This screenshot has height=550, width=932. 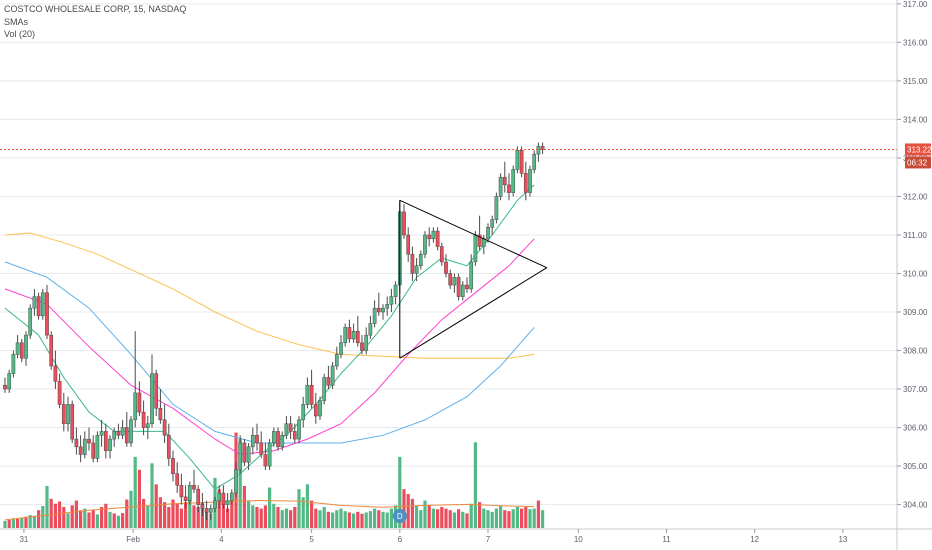 What do you see at coordinates (915, 42) in the screenshot?
I see `price-axis-label: 316.00` at bounding box center [915, 42].